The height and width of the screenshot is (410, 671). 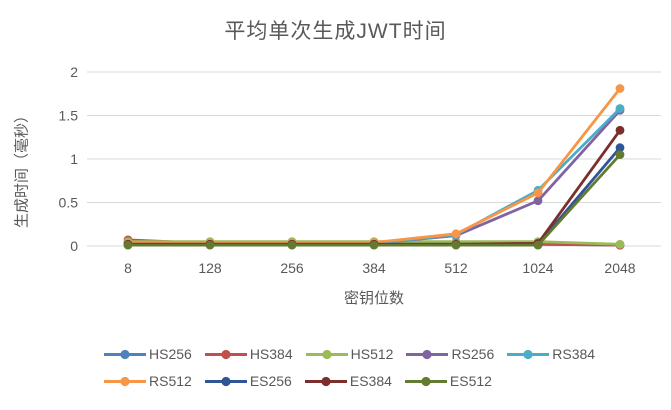 What do you see at coordinates (292, 268) in the screenshot?
I see `x-tick-label: 256` at bounding box center [292, 268].